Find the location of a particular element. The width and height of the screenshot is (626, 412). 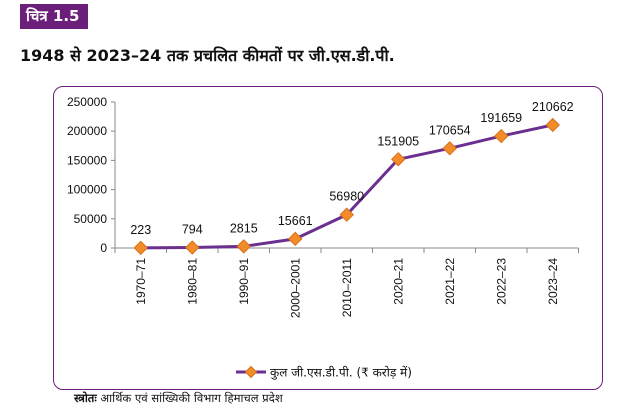

x-tick-label: 1990–91 is located at coordinates (244, 281).